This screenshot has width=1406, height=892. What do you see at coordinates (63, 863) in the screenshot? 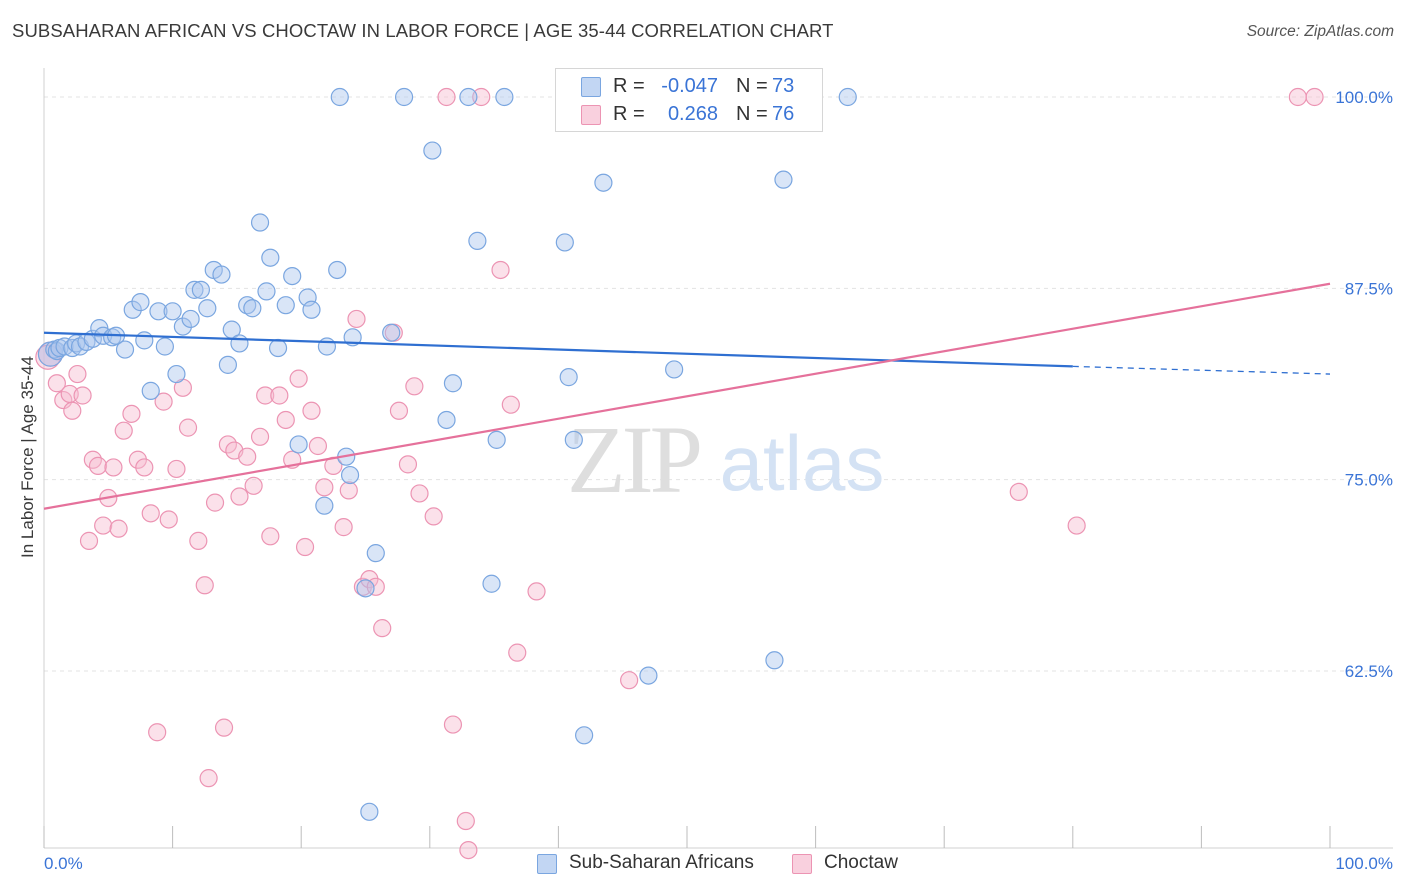
I see `x-tick-label: 0.0%` at bounding box center [63, 863].